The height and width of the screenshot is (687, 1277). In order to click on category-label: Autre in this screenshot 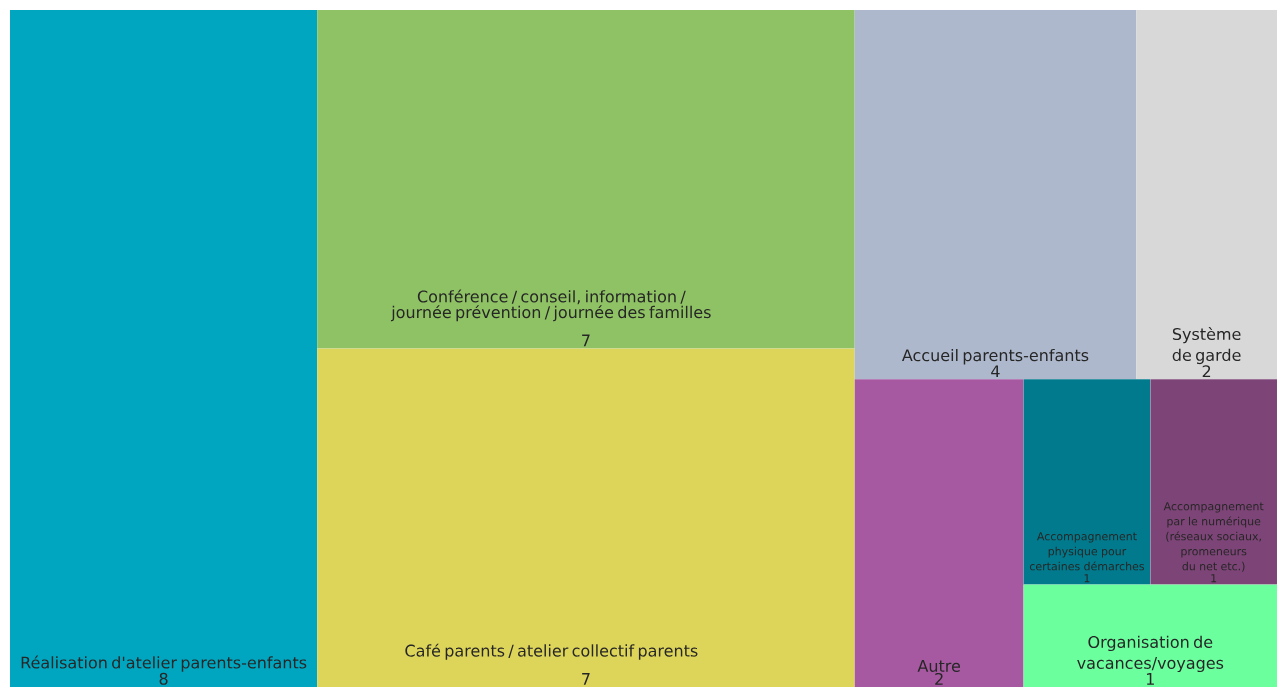, I will do `click(939, 666)`.